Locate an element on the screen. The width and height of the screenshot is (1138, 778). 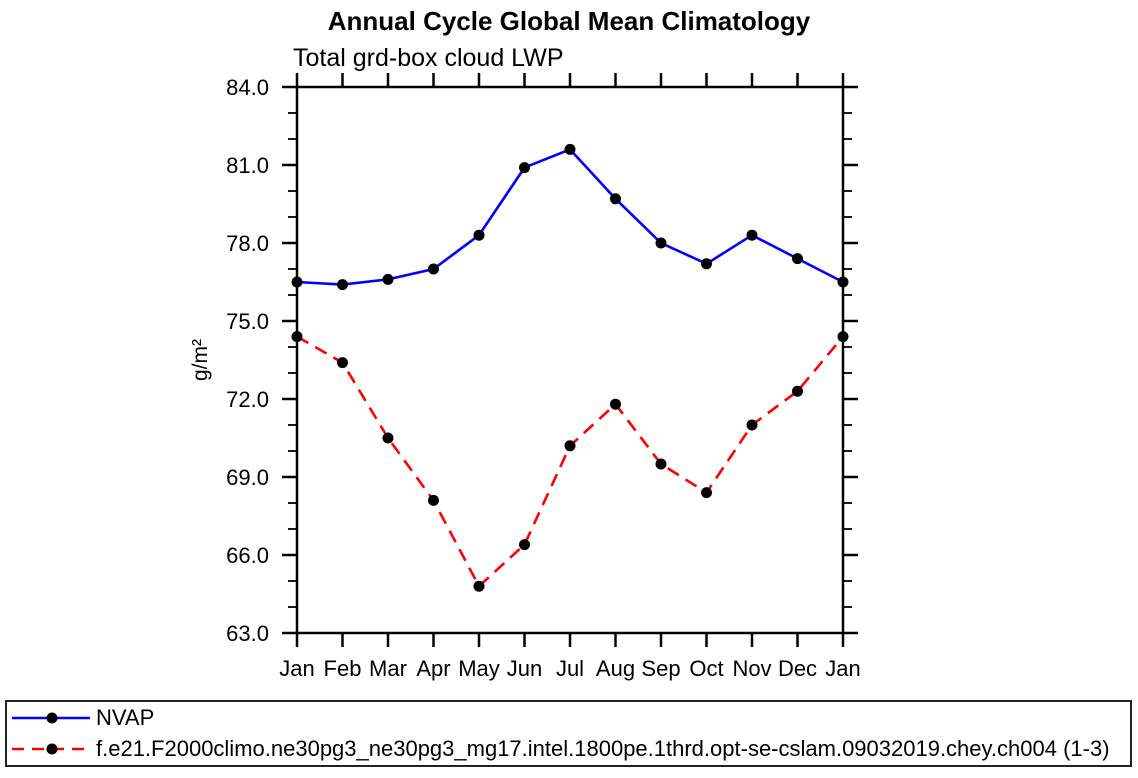
y-tick-label: 78.0 is located at coordinates (247, 243).